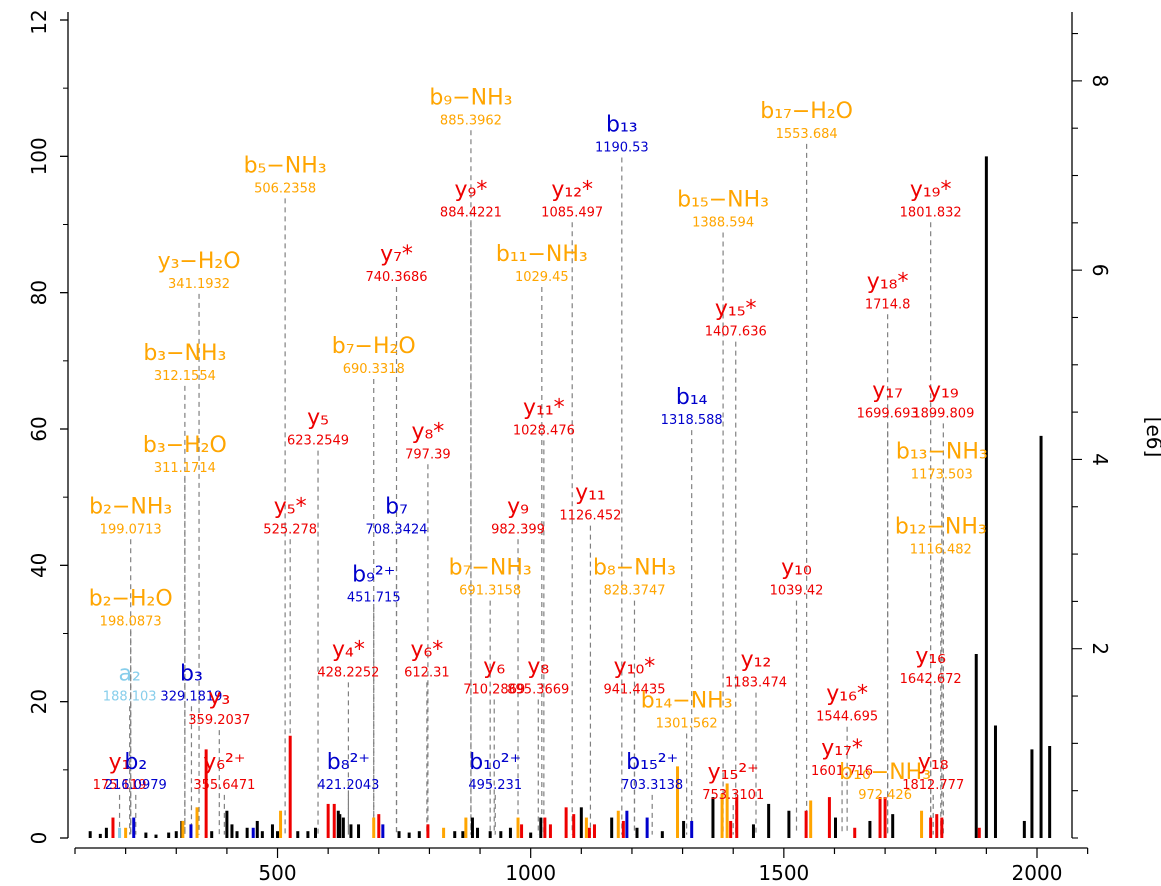 The image size is (1161, 886). What do you see at coordinates (470, 97) in the screenshot?
I see `ion-label: b₉−NH₃` at bounding box center [470, 97].